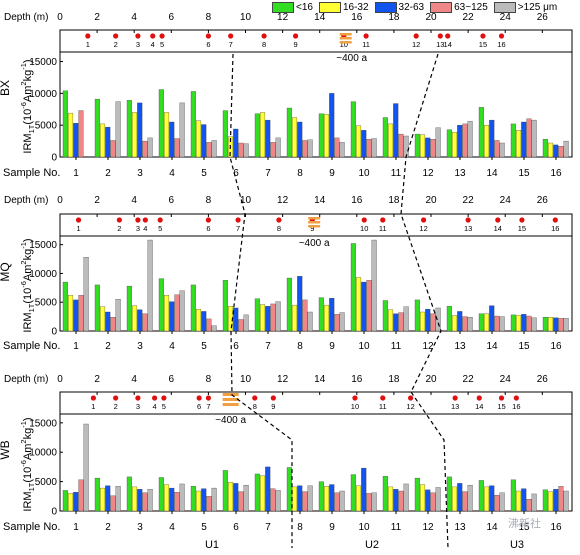  Describe the element at coordinates (431, 17) in the screenshot. I see `depth-tick-label: 20` at that location.